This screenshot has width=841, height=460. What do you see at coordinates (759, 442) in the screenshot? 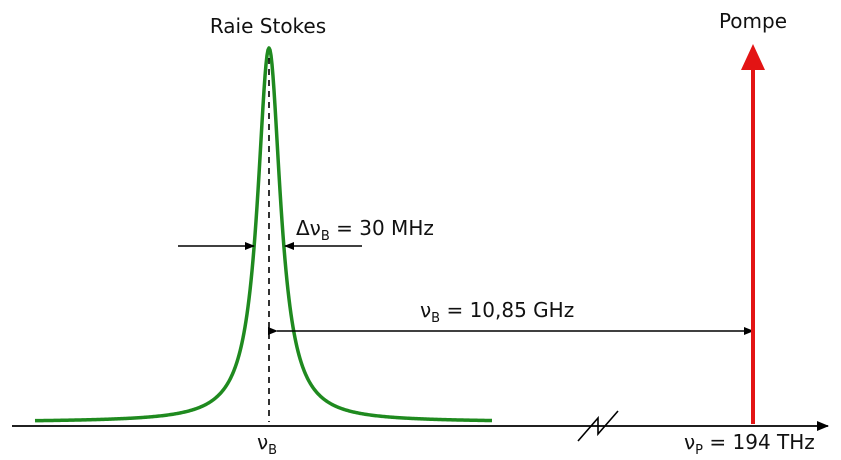
I see `axis-label-pump-suffix: = 194 THz` at bounding box center [759, 442].